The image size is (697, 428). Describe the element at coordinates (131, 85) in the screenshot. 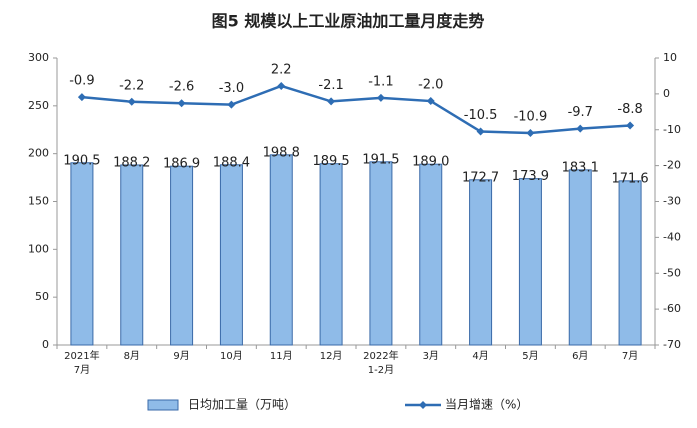

I see `line-value-label: -2.2` at that location.